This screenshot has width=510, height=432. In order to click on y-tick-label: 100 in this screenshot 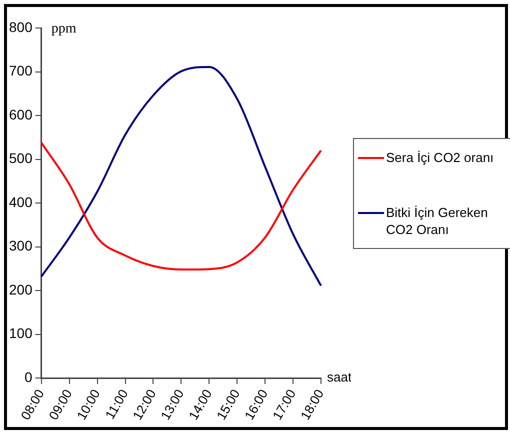, I will do `click(21, 333)`.